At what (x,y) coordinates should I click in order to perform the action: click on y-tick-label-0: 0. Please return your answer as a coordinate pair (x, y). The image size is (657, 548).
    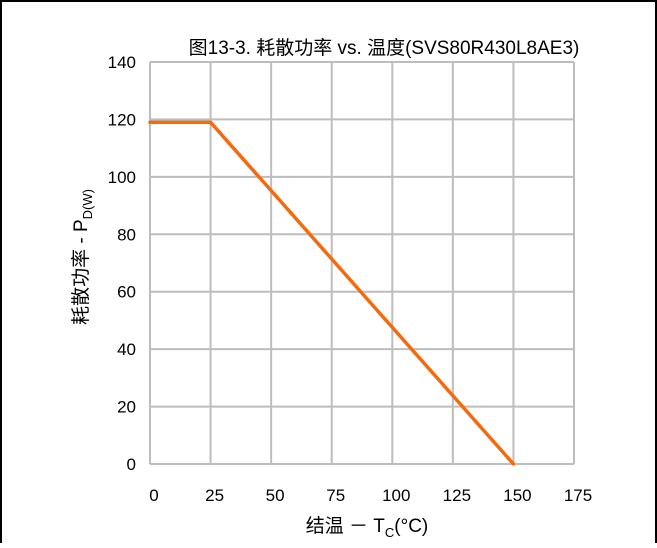
    Looking at the image, I should click on (131, 464).